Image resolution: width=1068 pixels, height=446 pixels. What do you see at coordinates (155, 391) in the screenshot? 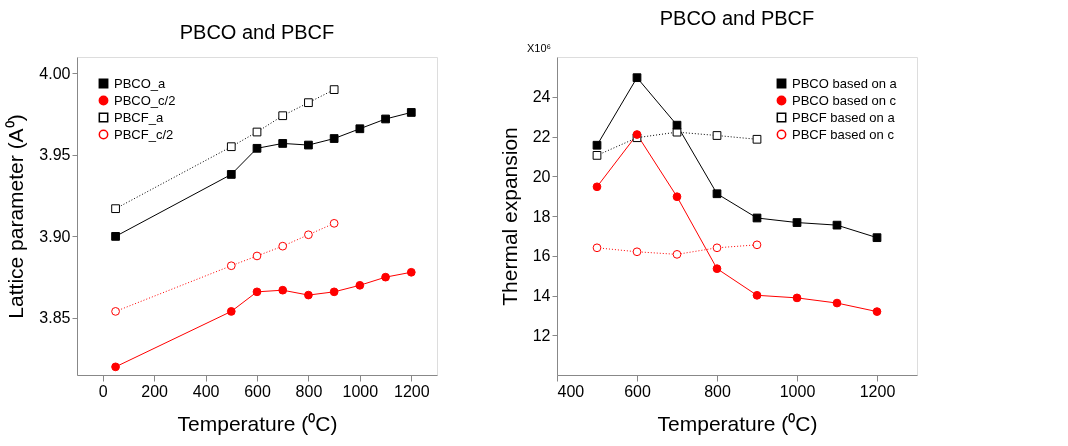
I see `x-tick-label: 200` at bounding box center [155, 391].